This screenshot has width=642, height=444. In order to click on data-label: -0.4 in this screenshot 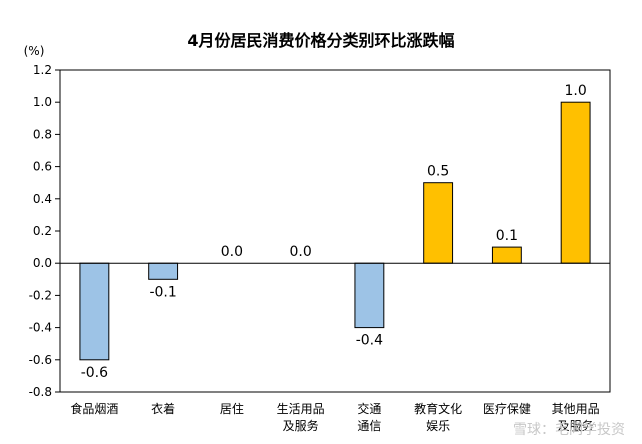, I will do `click(369, 341)`.